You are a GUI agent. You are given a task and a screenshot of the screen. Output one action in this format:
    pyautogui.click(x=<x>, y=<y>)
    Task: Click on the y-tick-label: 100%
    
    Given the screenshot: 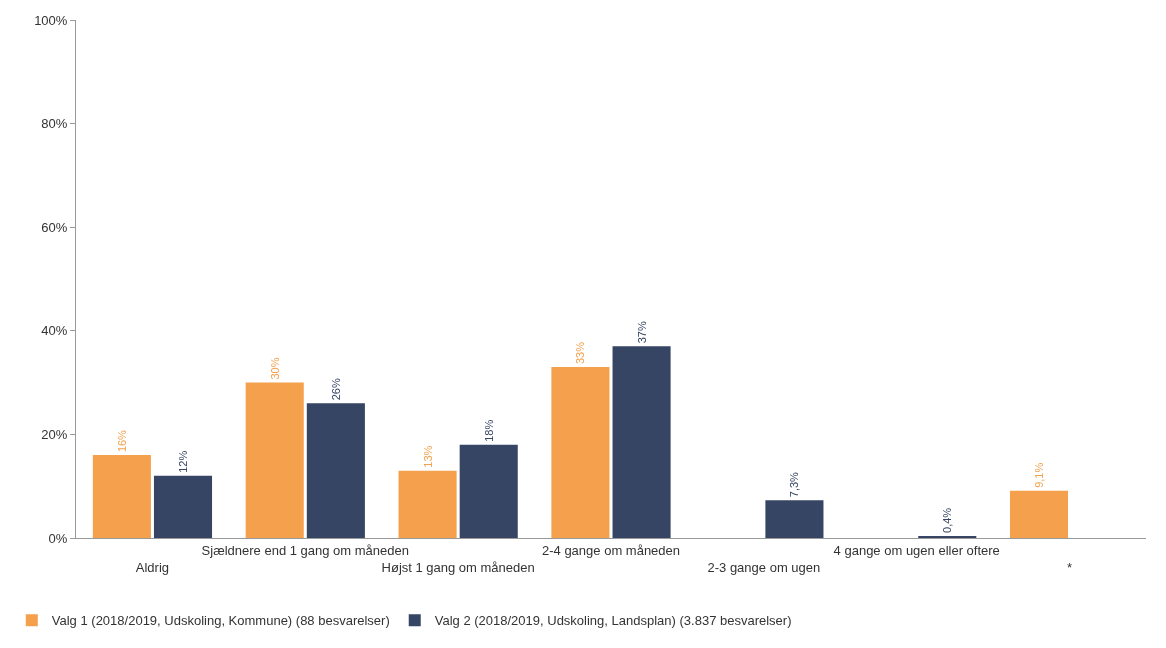 What is the action you would take?
    pyautogui.click(x=51, y=20)
    